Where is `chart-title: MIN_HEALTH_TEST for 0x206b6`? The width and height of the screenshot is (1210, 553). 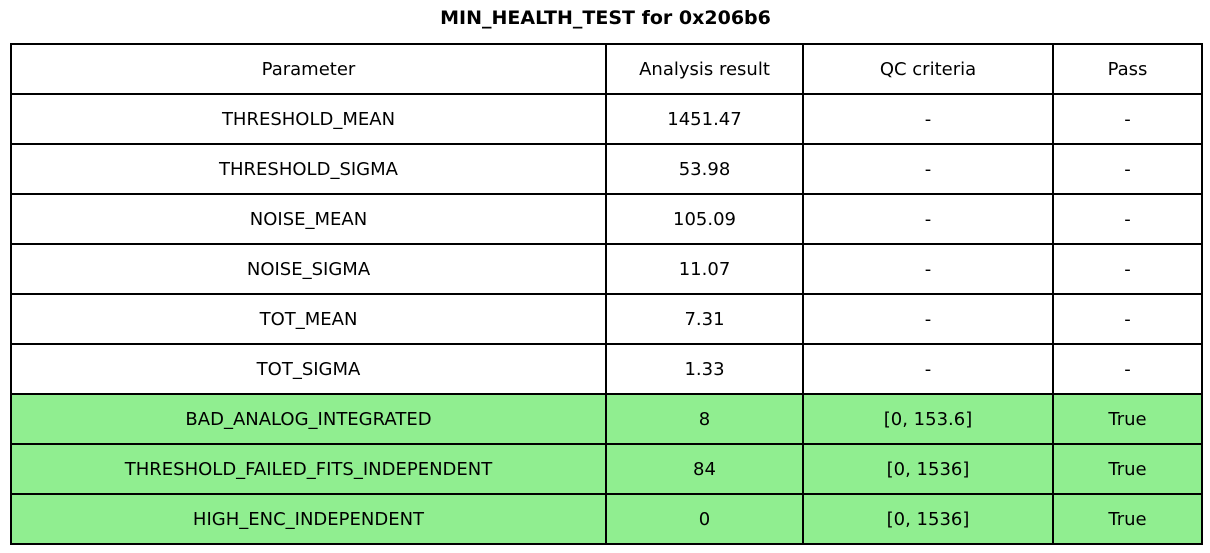
chart-title: MIN_HEALTH_TEST for 0x206b6 is located at coordinates (605, 18).